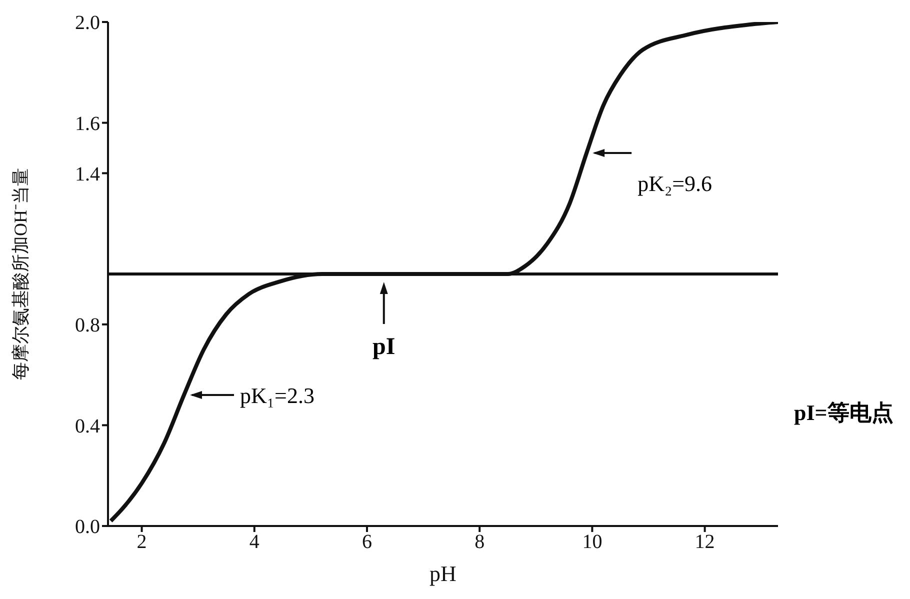  I want to click on y-tick-label: 0.0, so click(87, 527).